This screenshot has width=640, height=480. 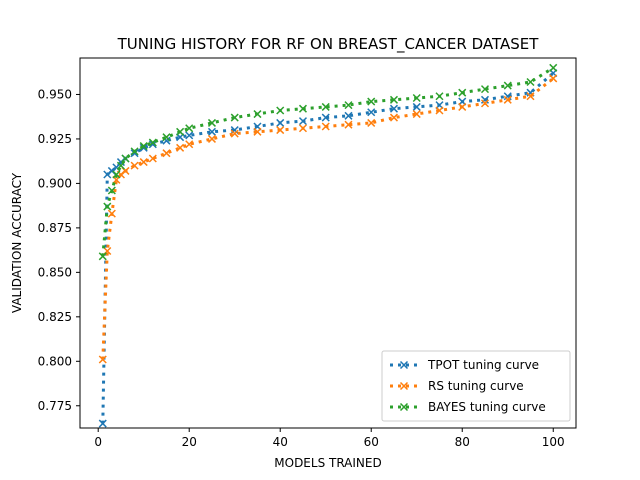 What do you see at coordinates (327, 463) in the screenshot?
I see `x-axis-label: MODELS TRAINED` at bounding box center [327, 463].